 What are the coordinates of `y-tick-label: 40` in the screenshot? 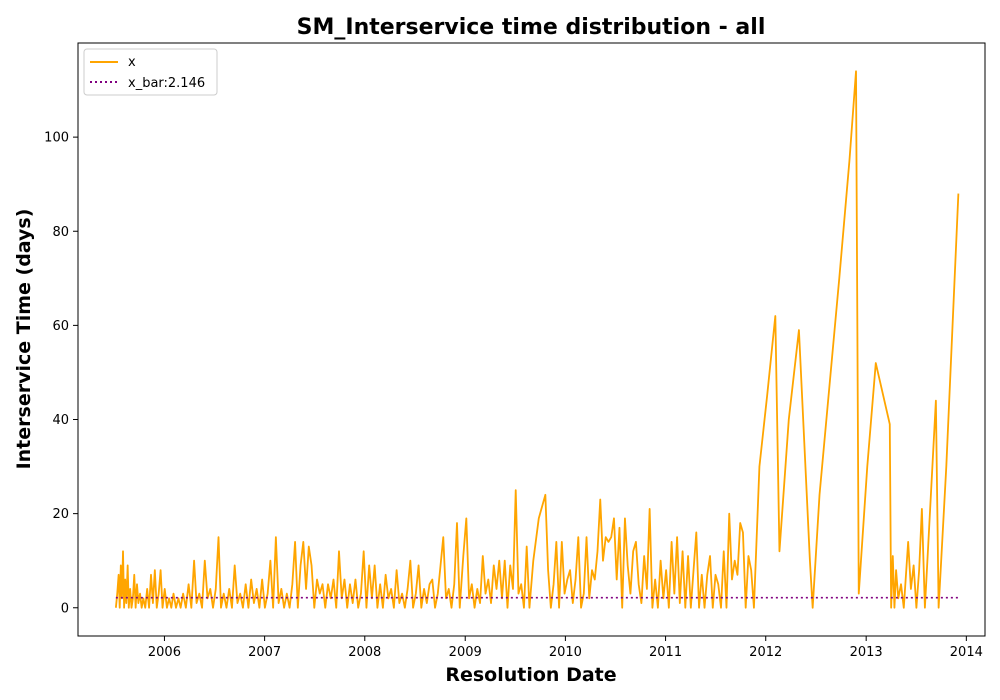 It's located at (60, 420).